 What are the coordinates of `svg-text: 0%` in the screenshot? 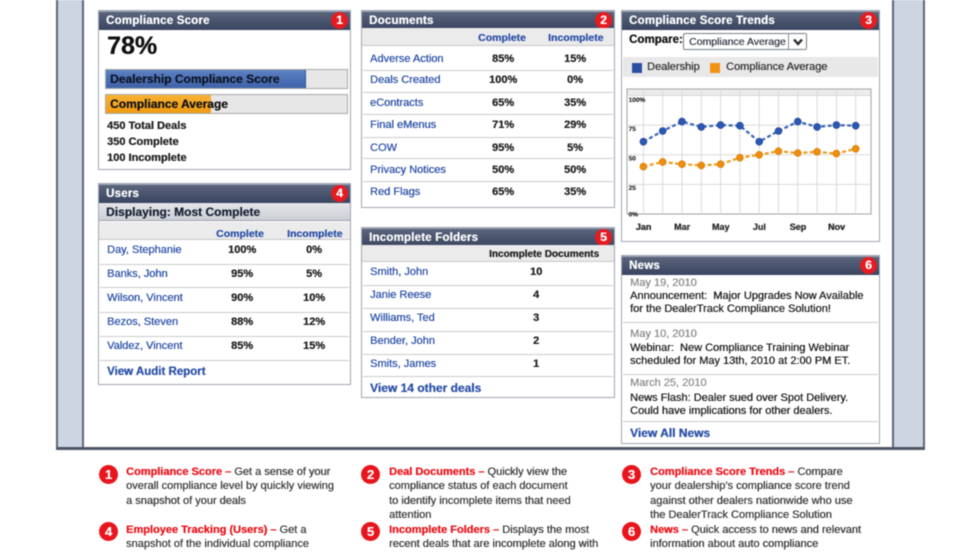 It's located at (634, 215).